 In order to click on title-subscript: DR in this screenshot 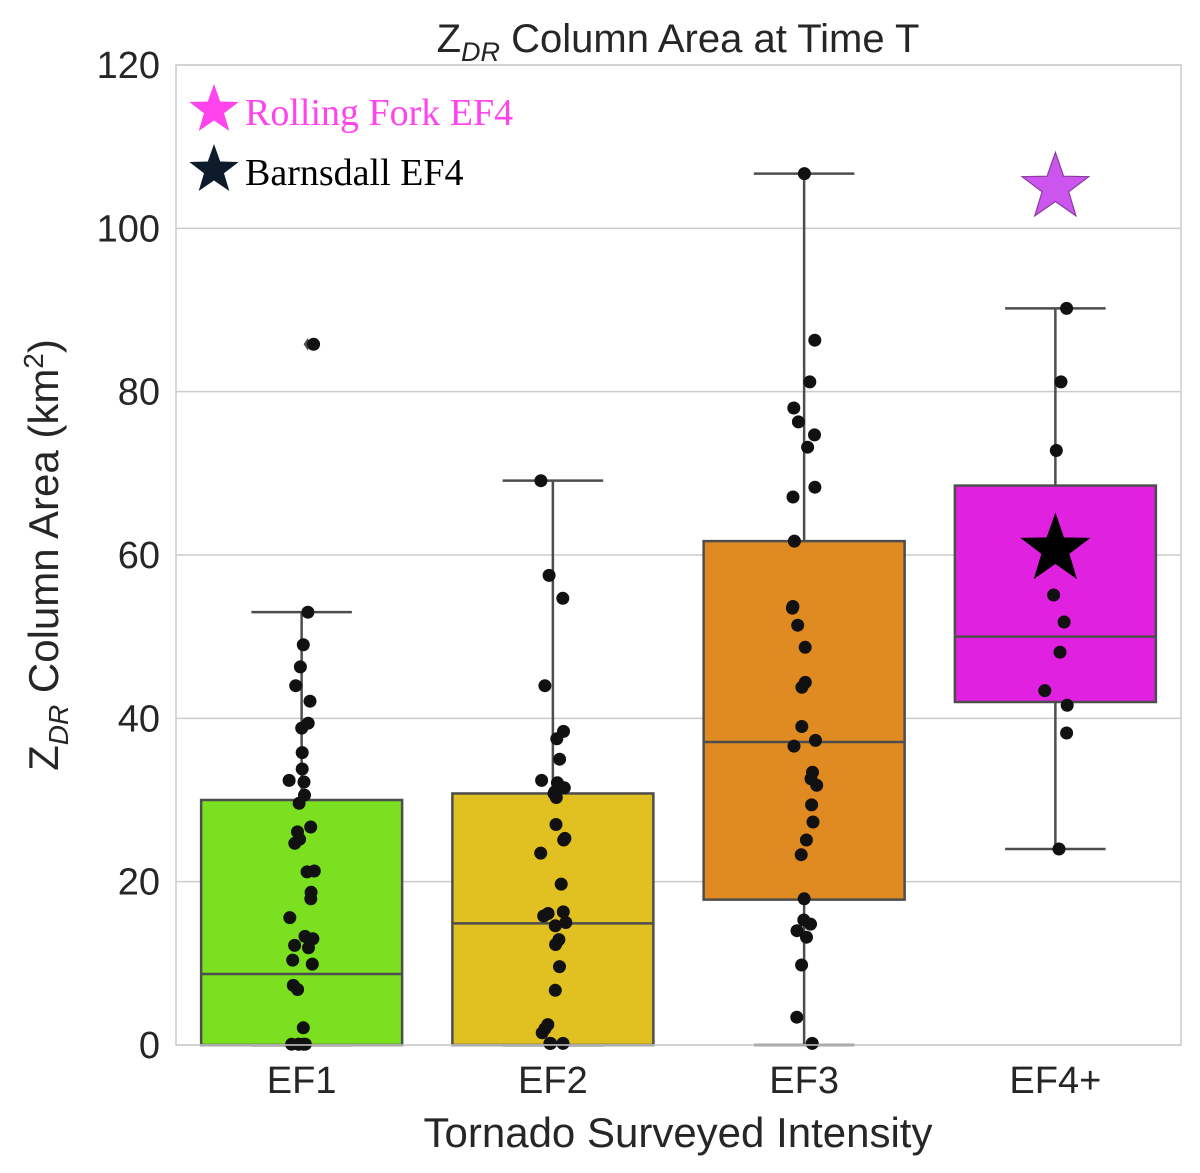, I will do `click(480, 52)`.